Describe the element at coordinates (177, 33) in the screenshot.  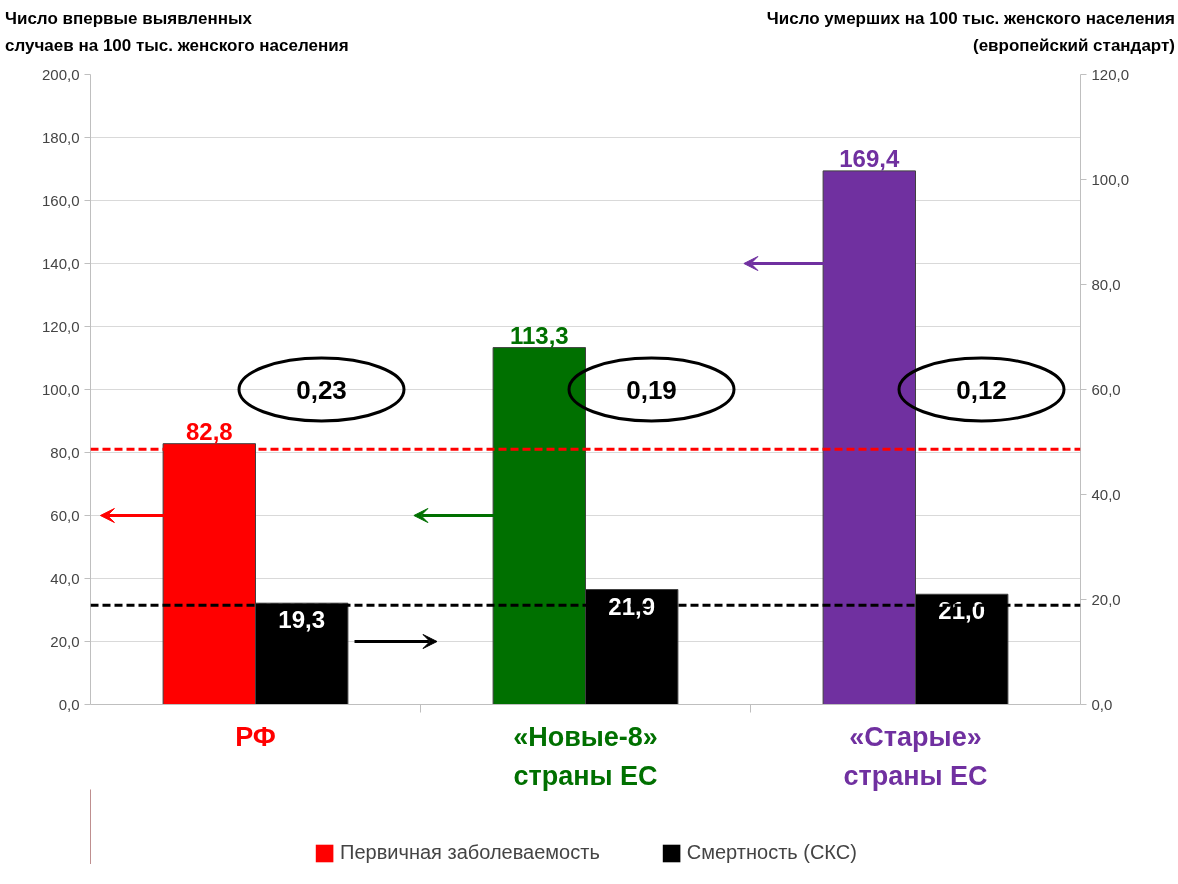
I see `y-axis-title: Число впервые выявленных случаев на 100 тыс. женского населения` at that location.